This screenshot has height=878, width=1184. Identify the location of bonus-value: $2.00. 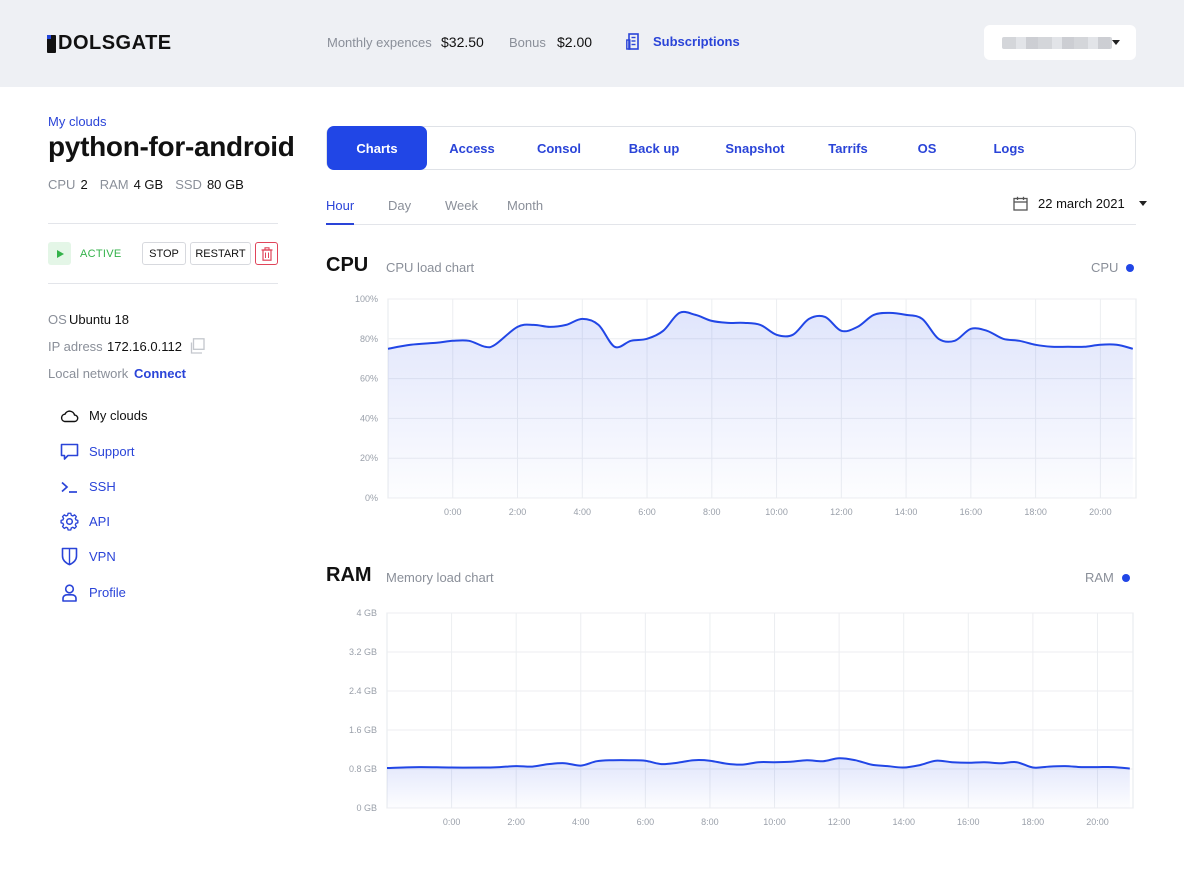
(575, 42).